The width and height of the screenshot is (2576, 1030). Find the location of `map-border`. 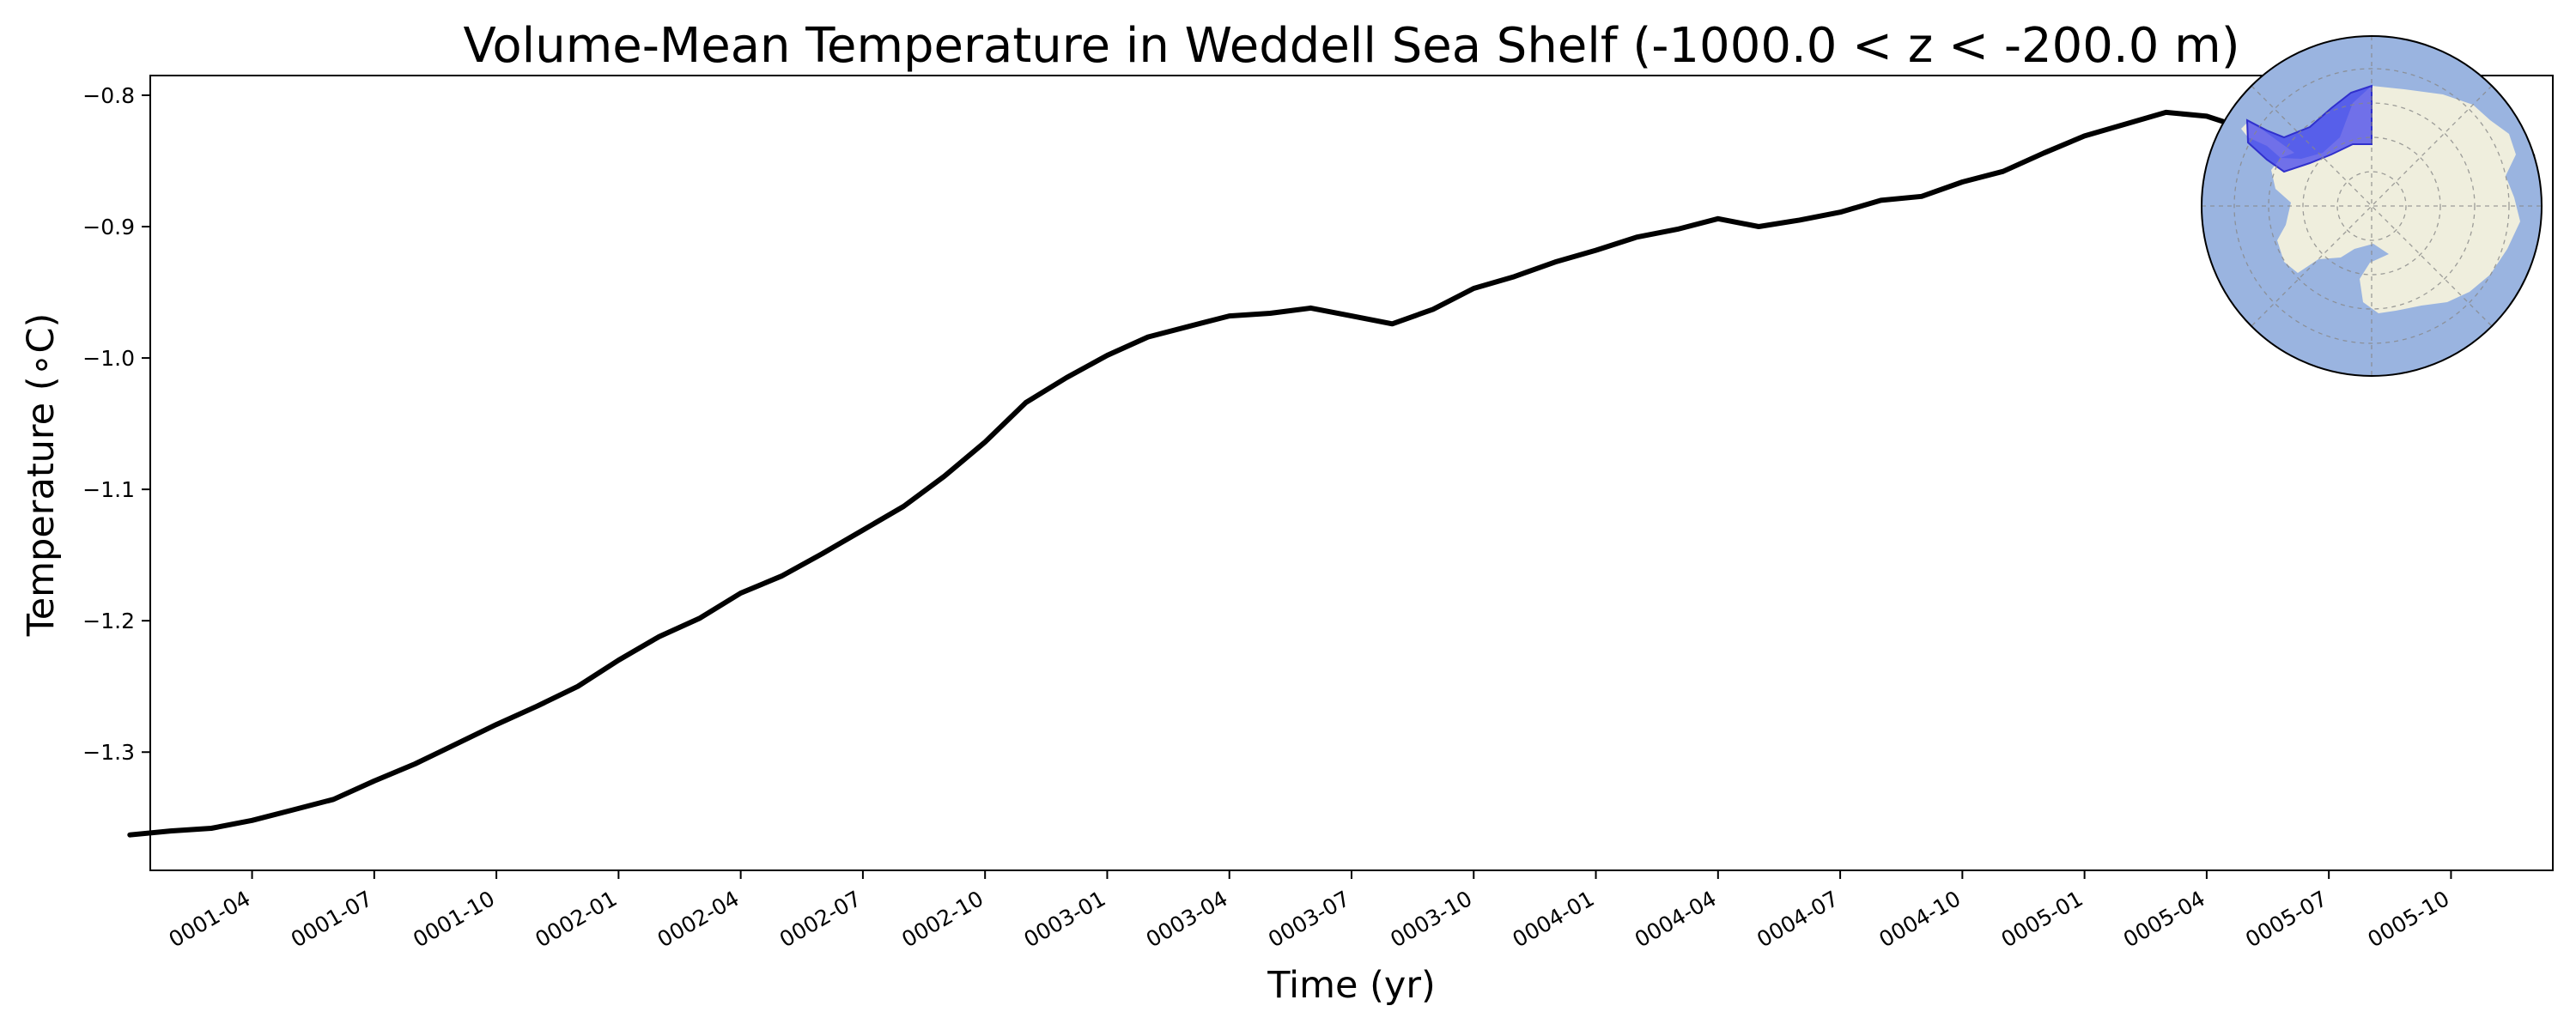

map-border is located at coordinates (2372, 206).